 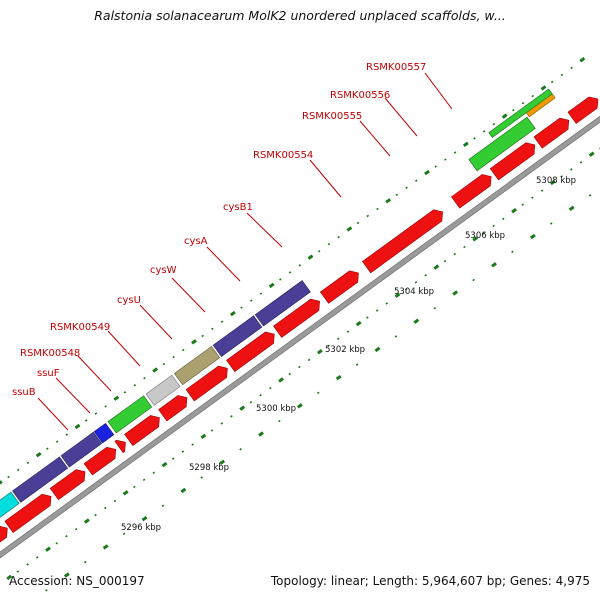 I want to click on gene-bar-cysW, so click(x=237, y=336).